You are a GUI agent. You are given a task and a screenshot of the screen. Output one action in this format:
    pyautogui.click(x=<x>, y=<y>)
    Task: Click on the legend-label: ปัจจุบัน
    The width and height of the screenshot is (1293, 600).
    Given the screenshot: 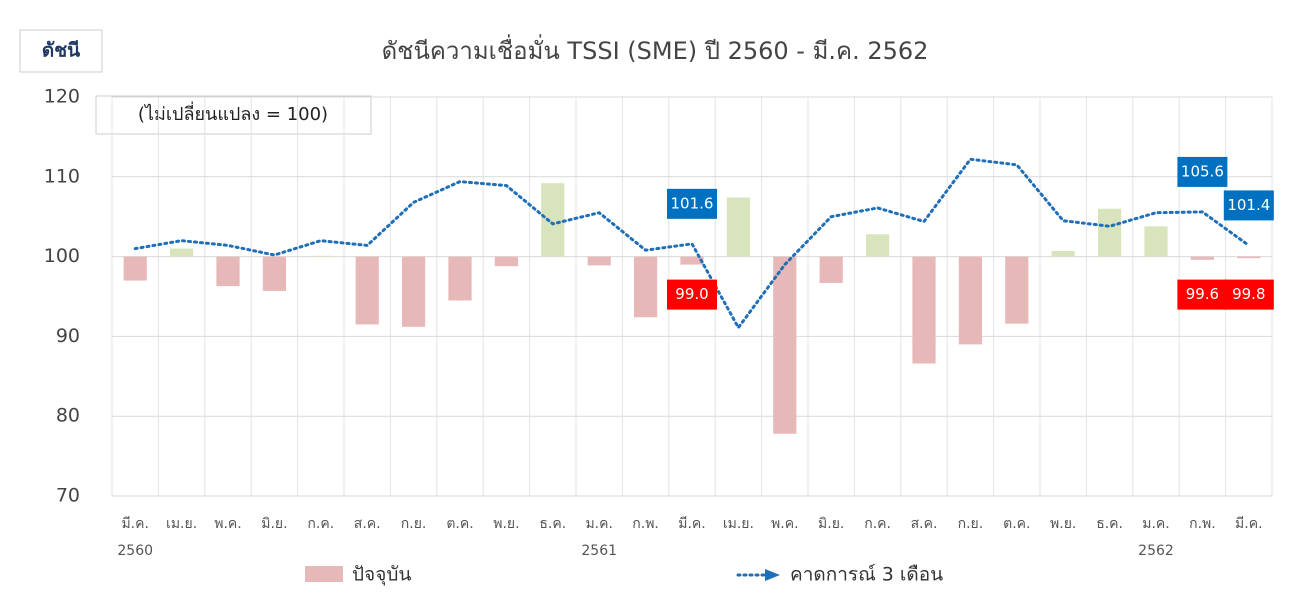 What is the action you would take?
    pyautogui.click(x=381, y=575)
    